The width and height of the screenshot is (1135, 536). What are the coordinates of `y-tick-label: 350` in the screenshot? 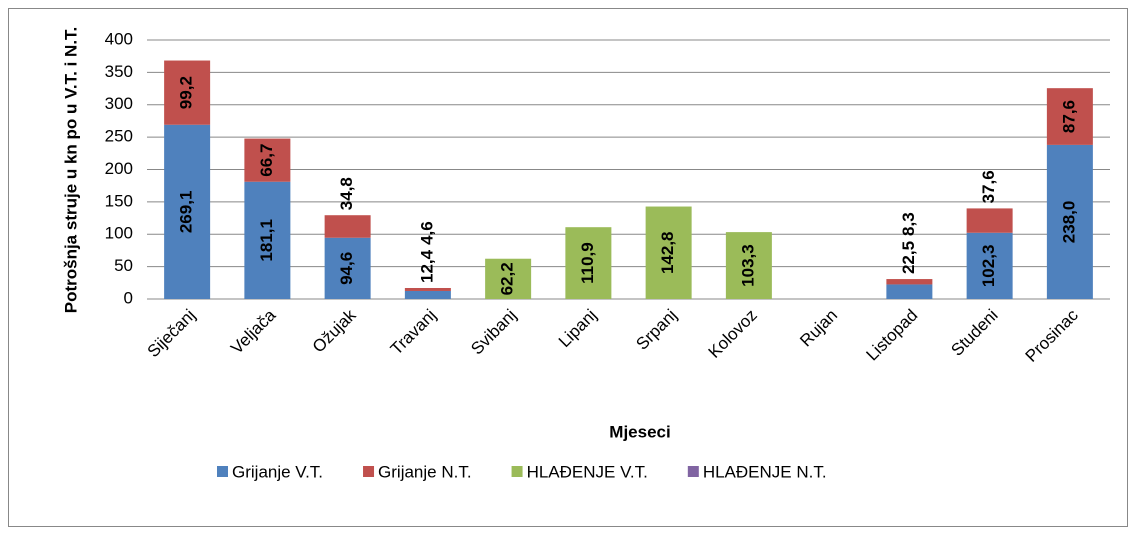 It's located at (119, 71).